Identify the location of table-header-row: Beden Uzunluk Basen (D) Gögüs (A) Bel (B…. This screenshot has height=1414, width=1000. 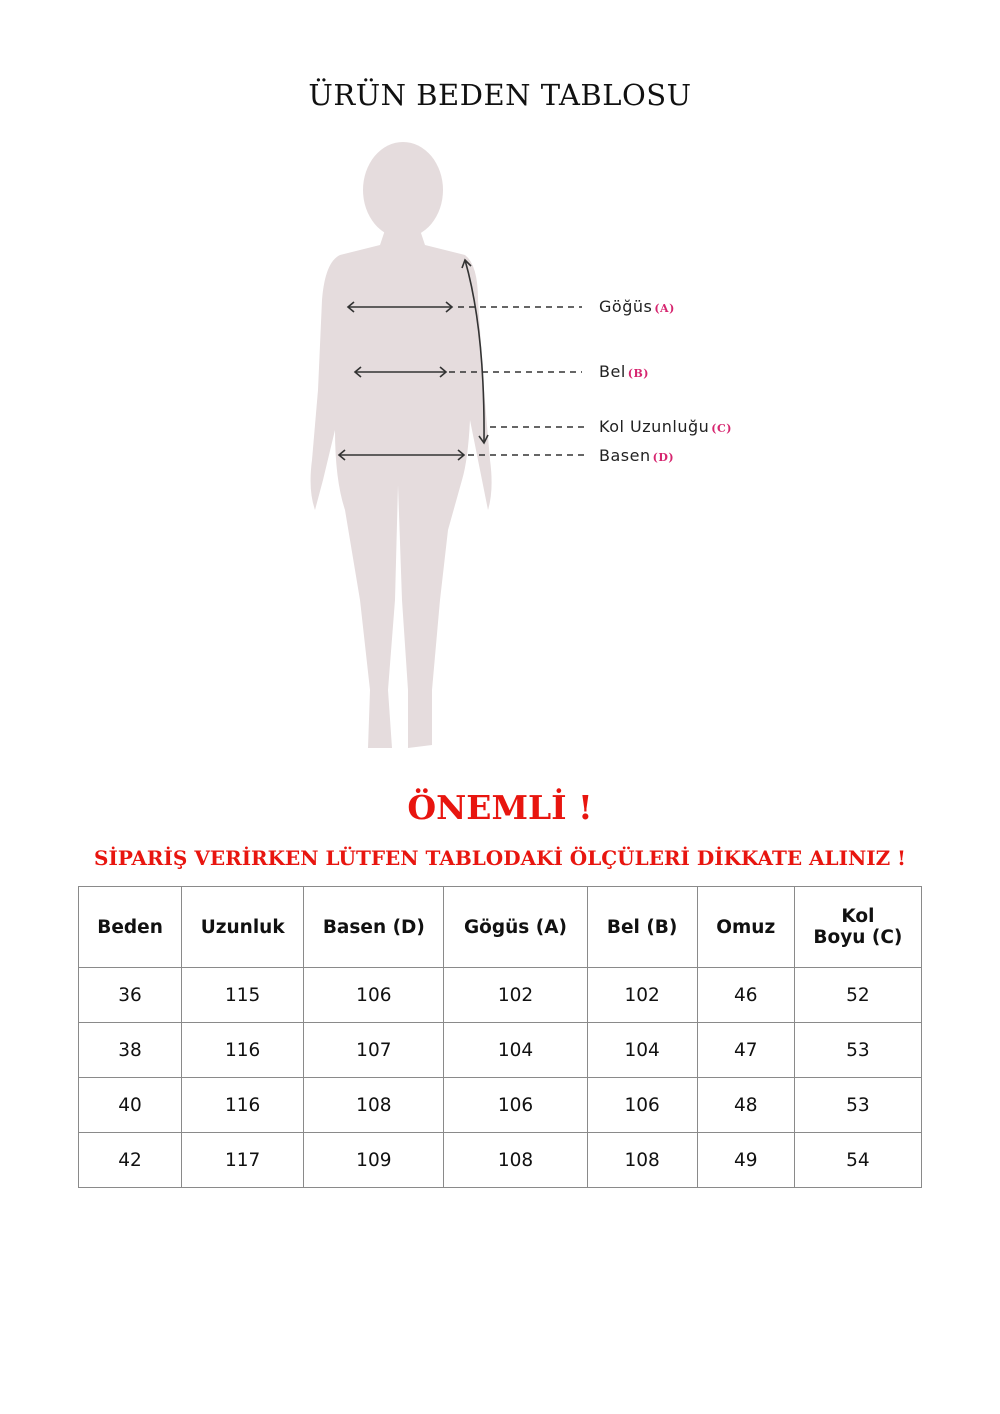
(500, 927).